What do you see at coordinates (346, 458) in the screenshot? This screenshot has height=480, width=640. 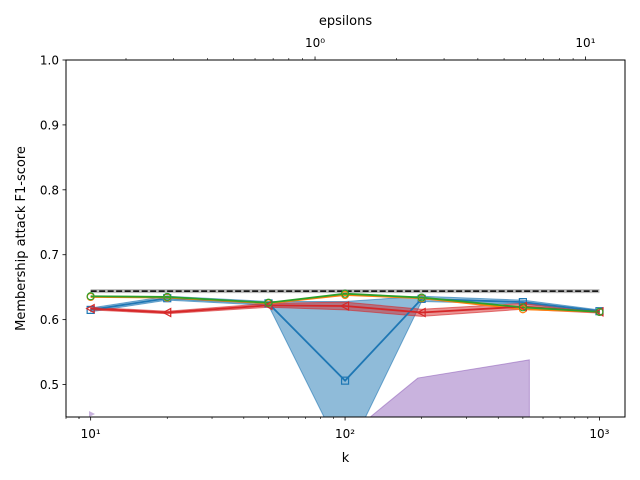 I see `x-axis-label: k` at bounding box center [346, 458].